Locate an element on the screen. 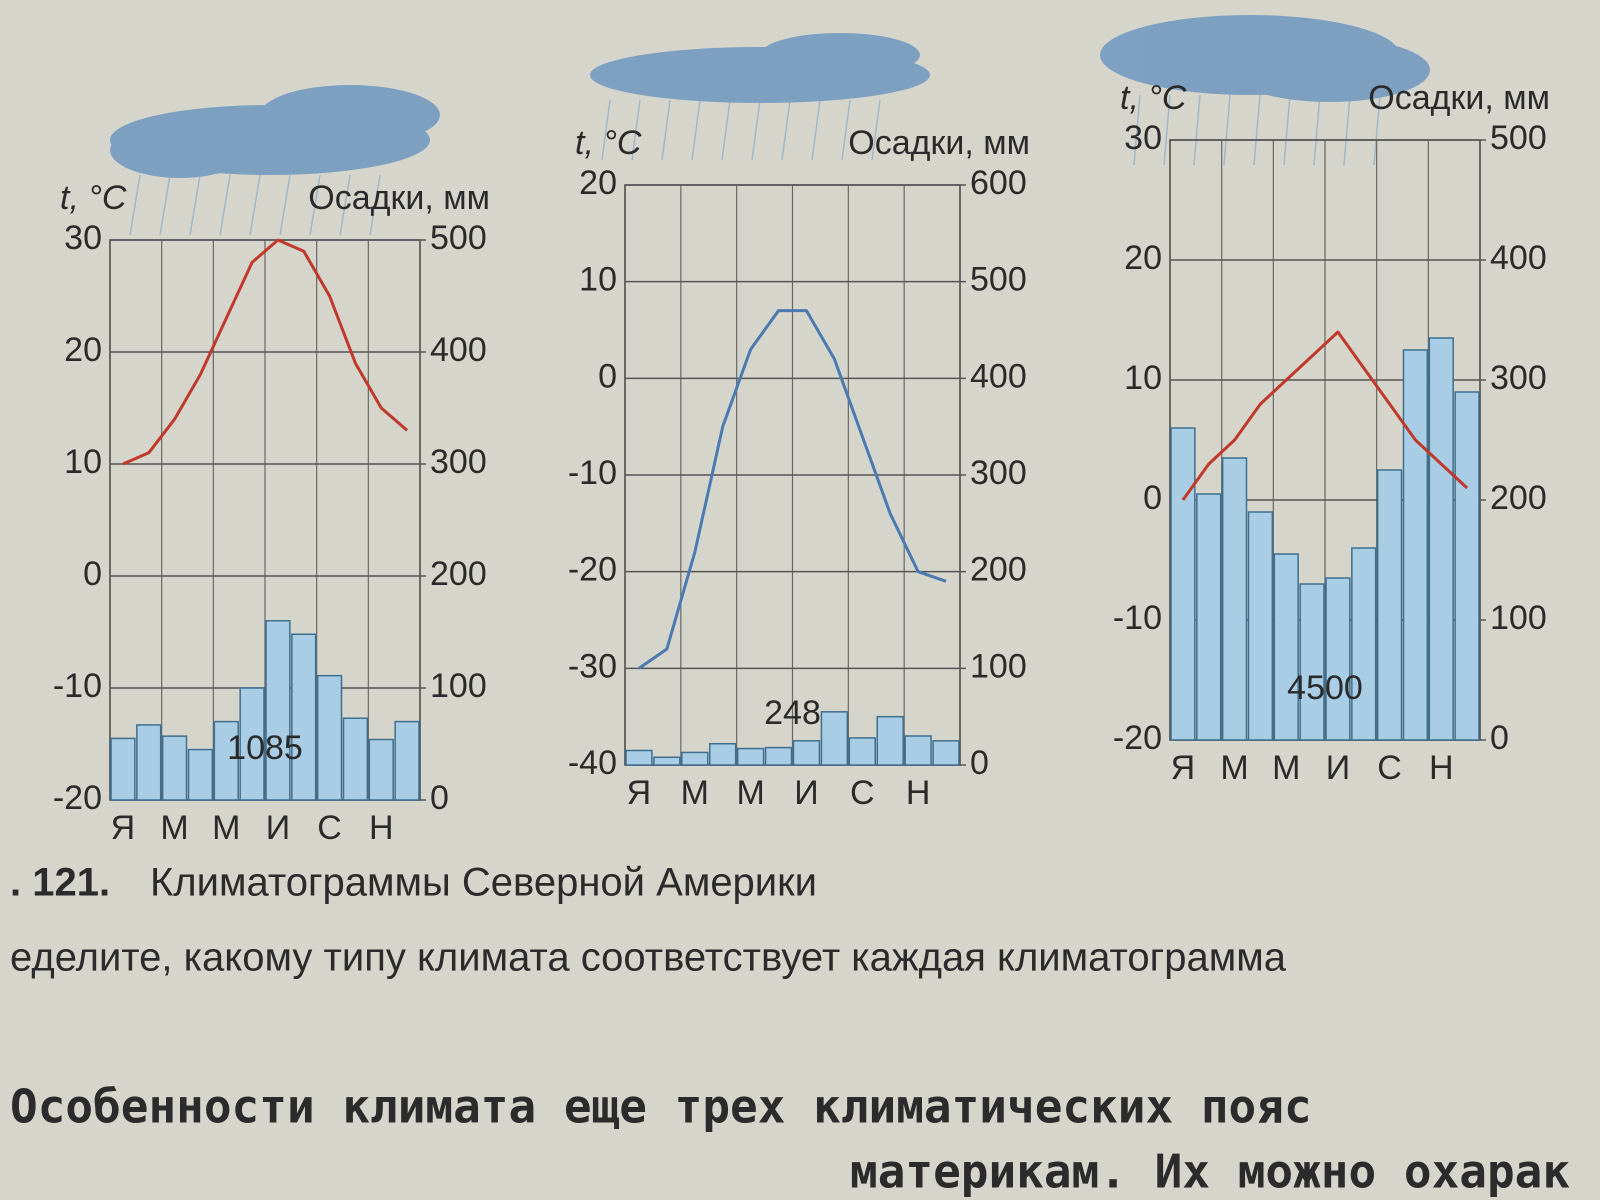 This screenshot has height=1200, width=1600. y-tick-label: -40 is located at coordinates (592, 763).